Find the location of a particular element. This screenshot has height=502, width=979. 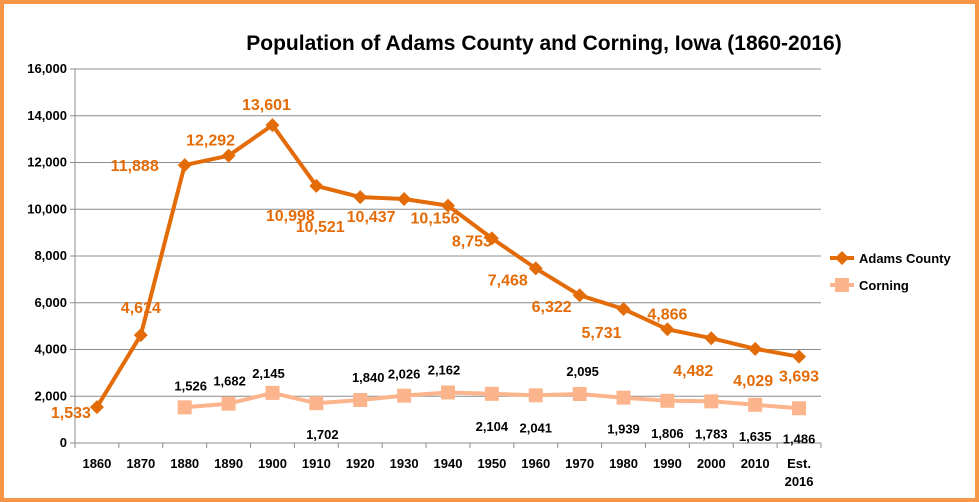

legend-corning-label: Corning is located at coordinates (884, 285).